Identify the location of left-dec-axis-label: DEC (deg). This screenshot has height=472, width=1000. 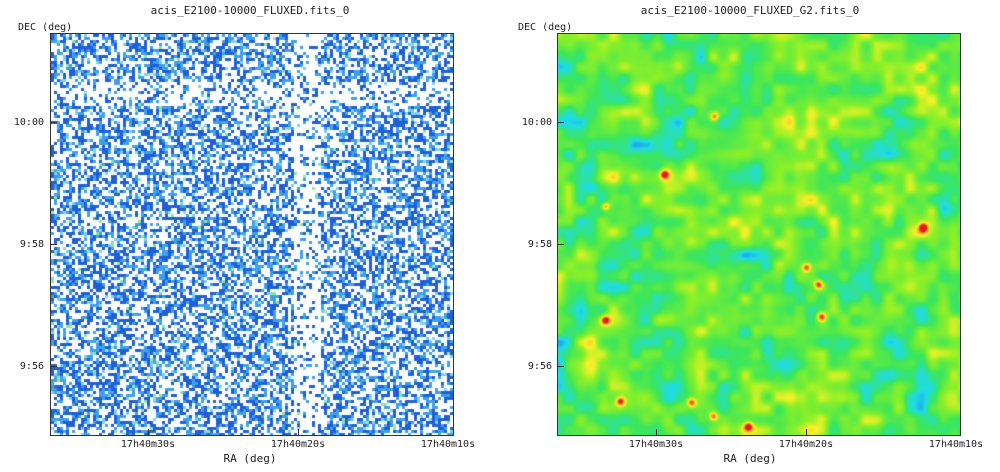
(45, 27).